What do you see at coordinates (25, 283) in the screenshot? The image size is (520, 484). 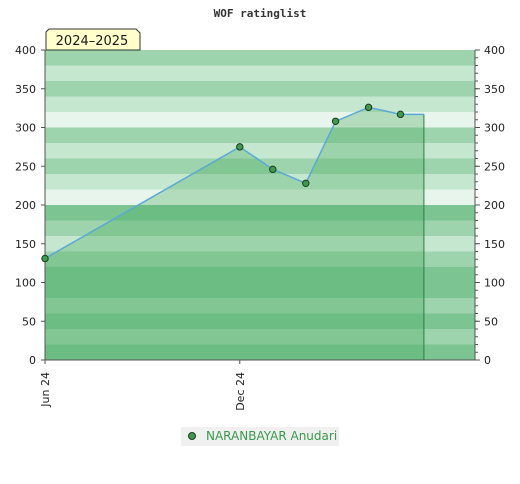 I see `y-tick-label-left: 100` at bounding box center [25, 283].